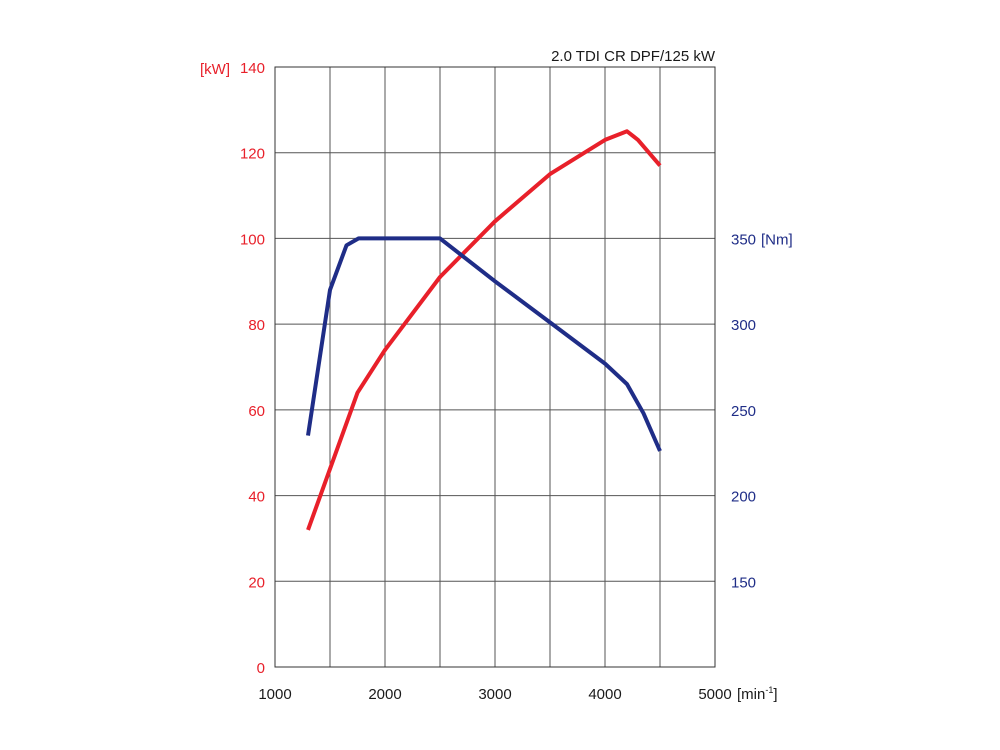 Image resolution: width=1000 pixels, height=750 pixels. What do you see at coordinates (633, 56) in the screenshot?
I see `chart-title: 2.0 TDI CR DPF/125 kW` at bounding box center [633, 56].